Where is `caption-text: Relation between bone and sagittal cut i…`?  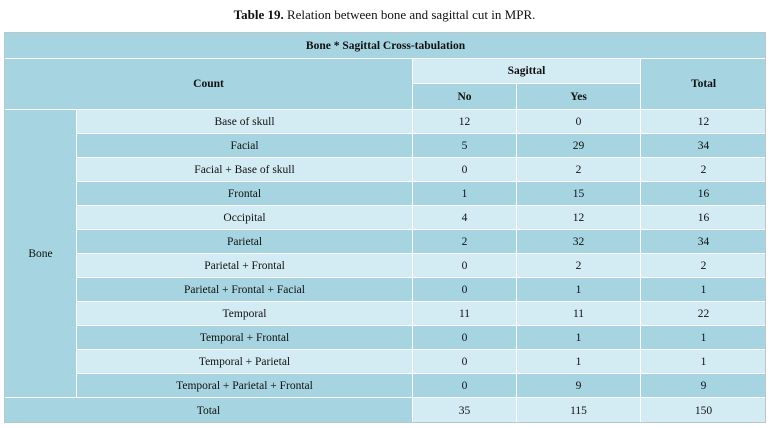
caption-text: Relation between bone and sagittal cut i… is located at coordinates (411, 14).